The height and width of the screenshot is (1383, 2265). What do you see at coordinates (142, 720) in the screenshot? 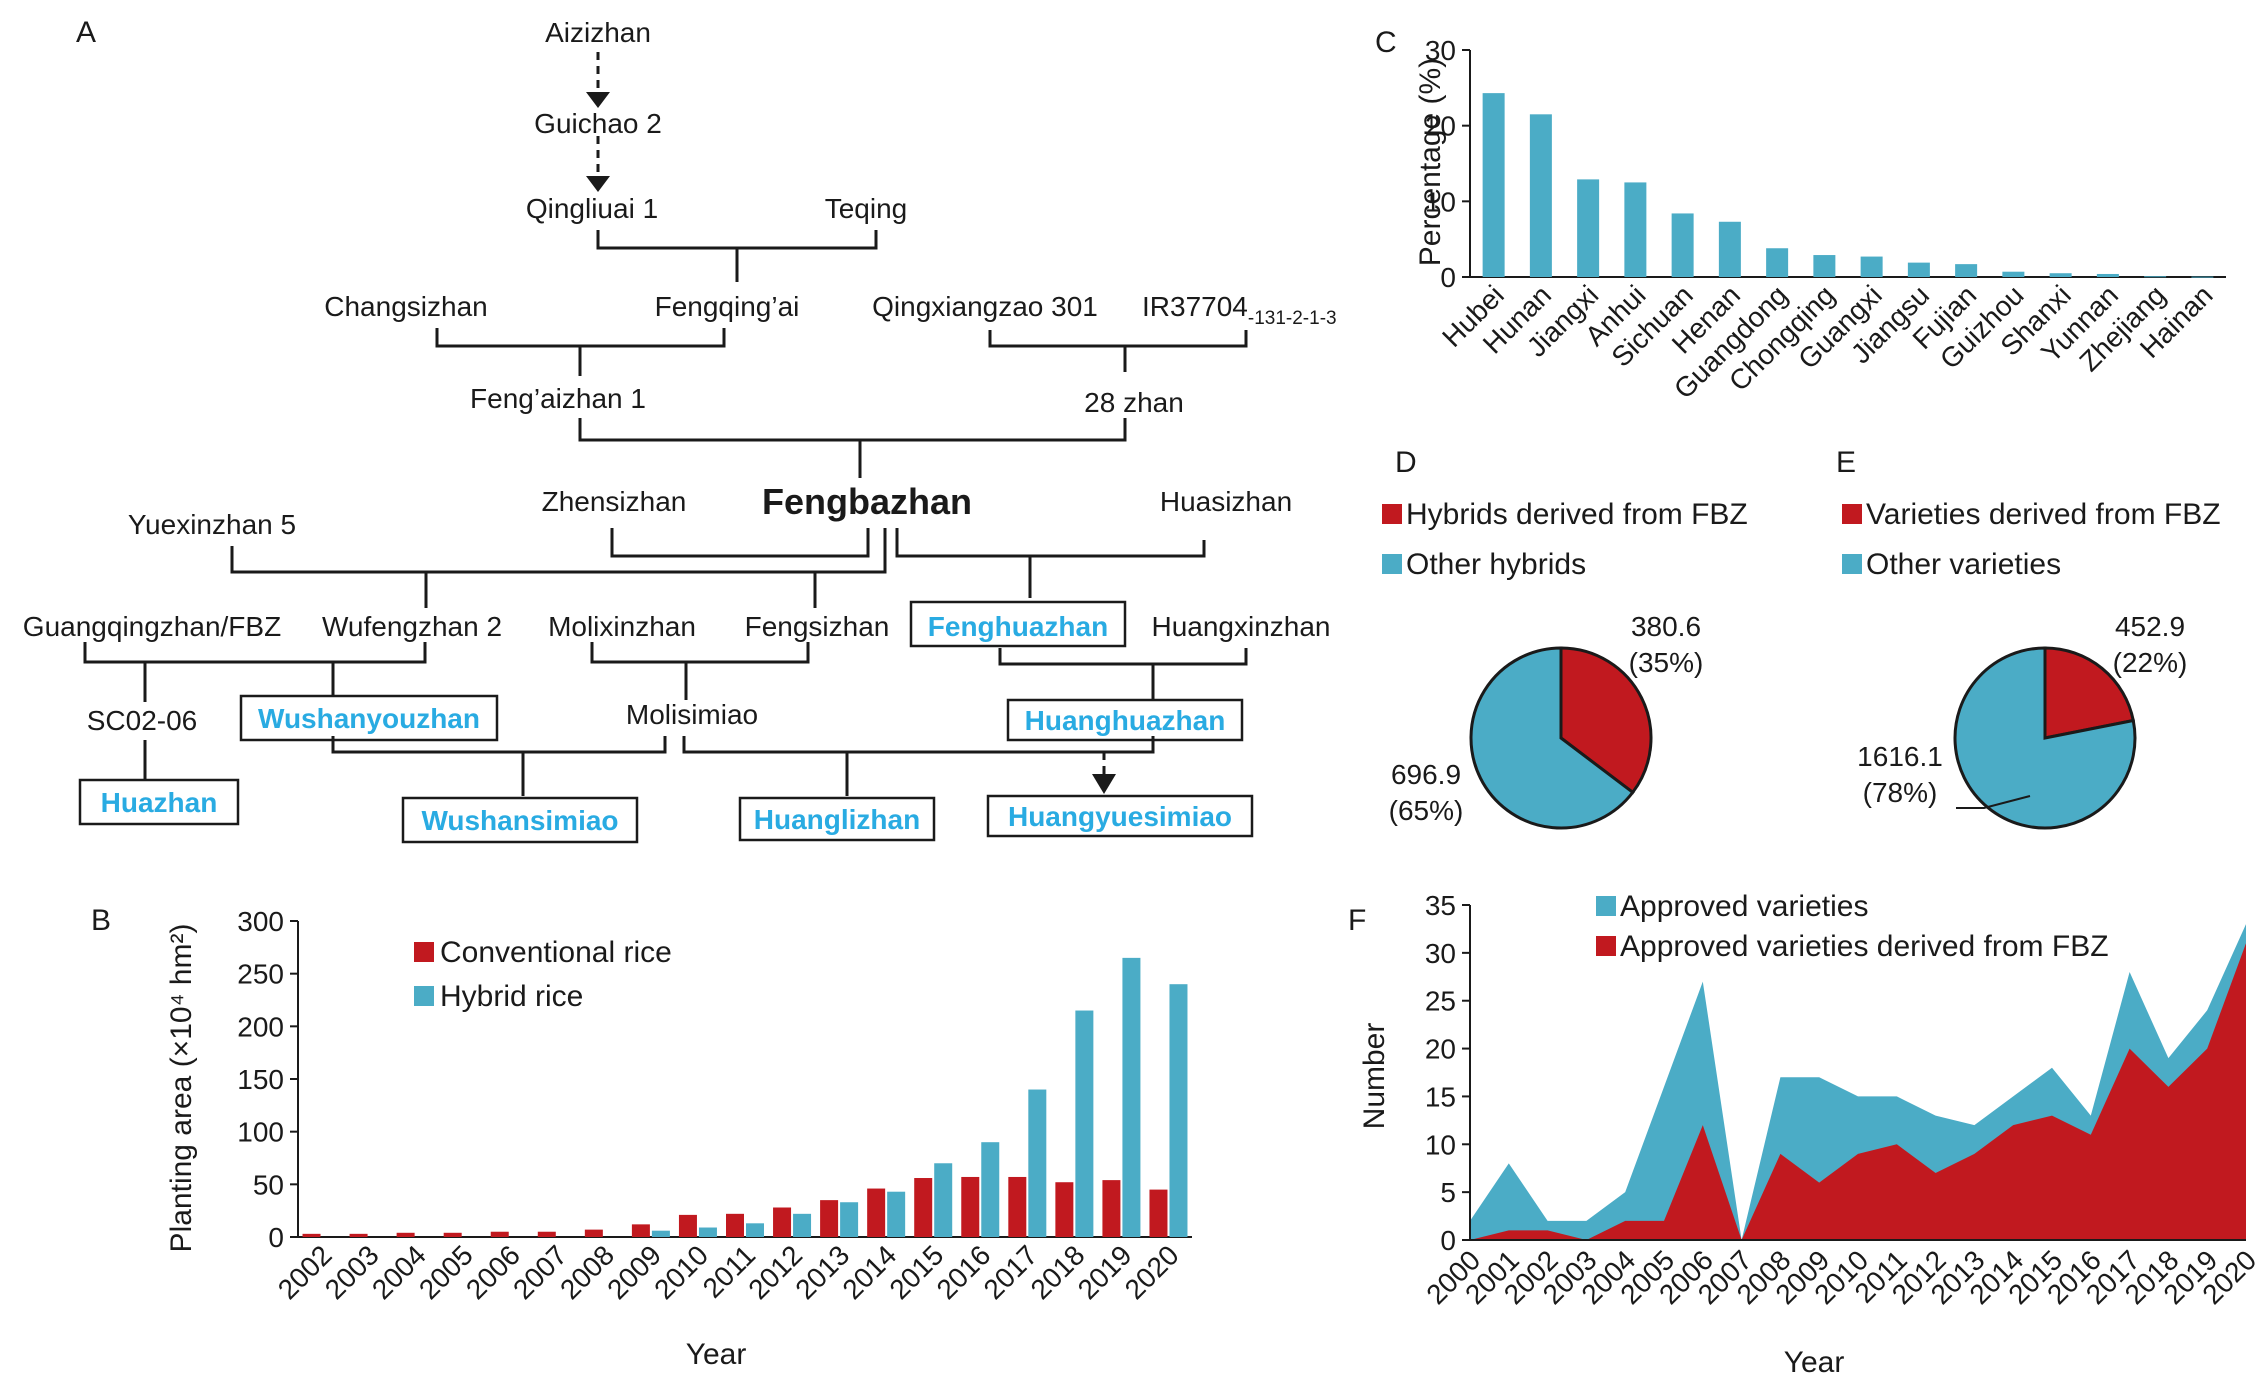
I see `node-sc0206: SC02-06` at bounding box center [142, 720].